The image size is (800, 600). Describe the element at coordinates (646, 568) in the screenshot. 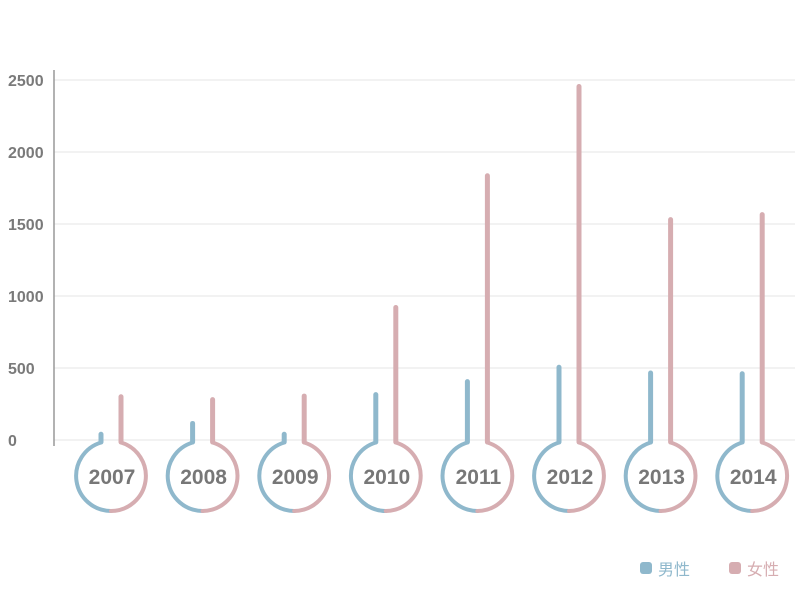

I see `legend-swatch-male` at that location.